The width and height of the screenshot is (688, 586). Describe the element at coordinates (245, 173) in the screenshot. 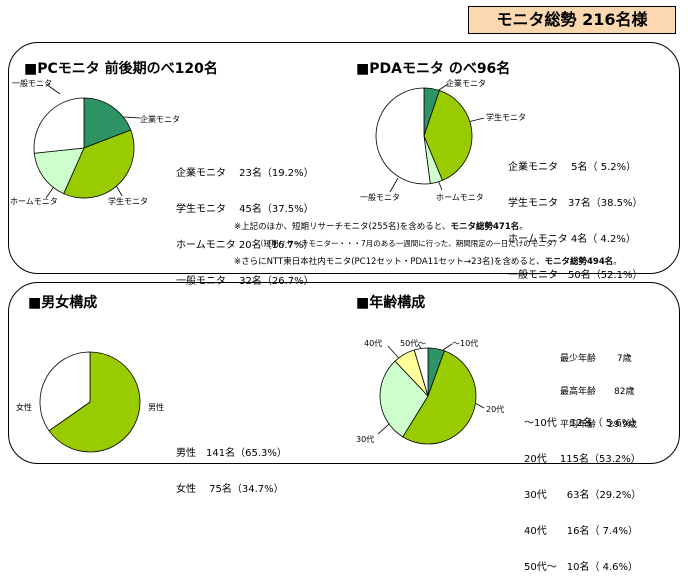

I see `pc-stat-row: 企業モニタ 23名（19.2%）` at that location.